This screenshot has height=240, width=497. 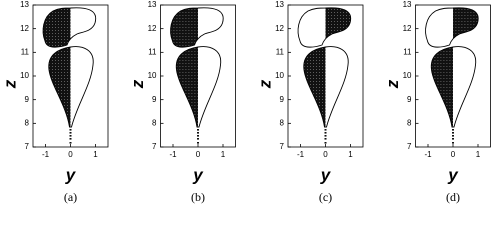 I want to click on caption: (c), so click(x=325, y=197).